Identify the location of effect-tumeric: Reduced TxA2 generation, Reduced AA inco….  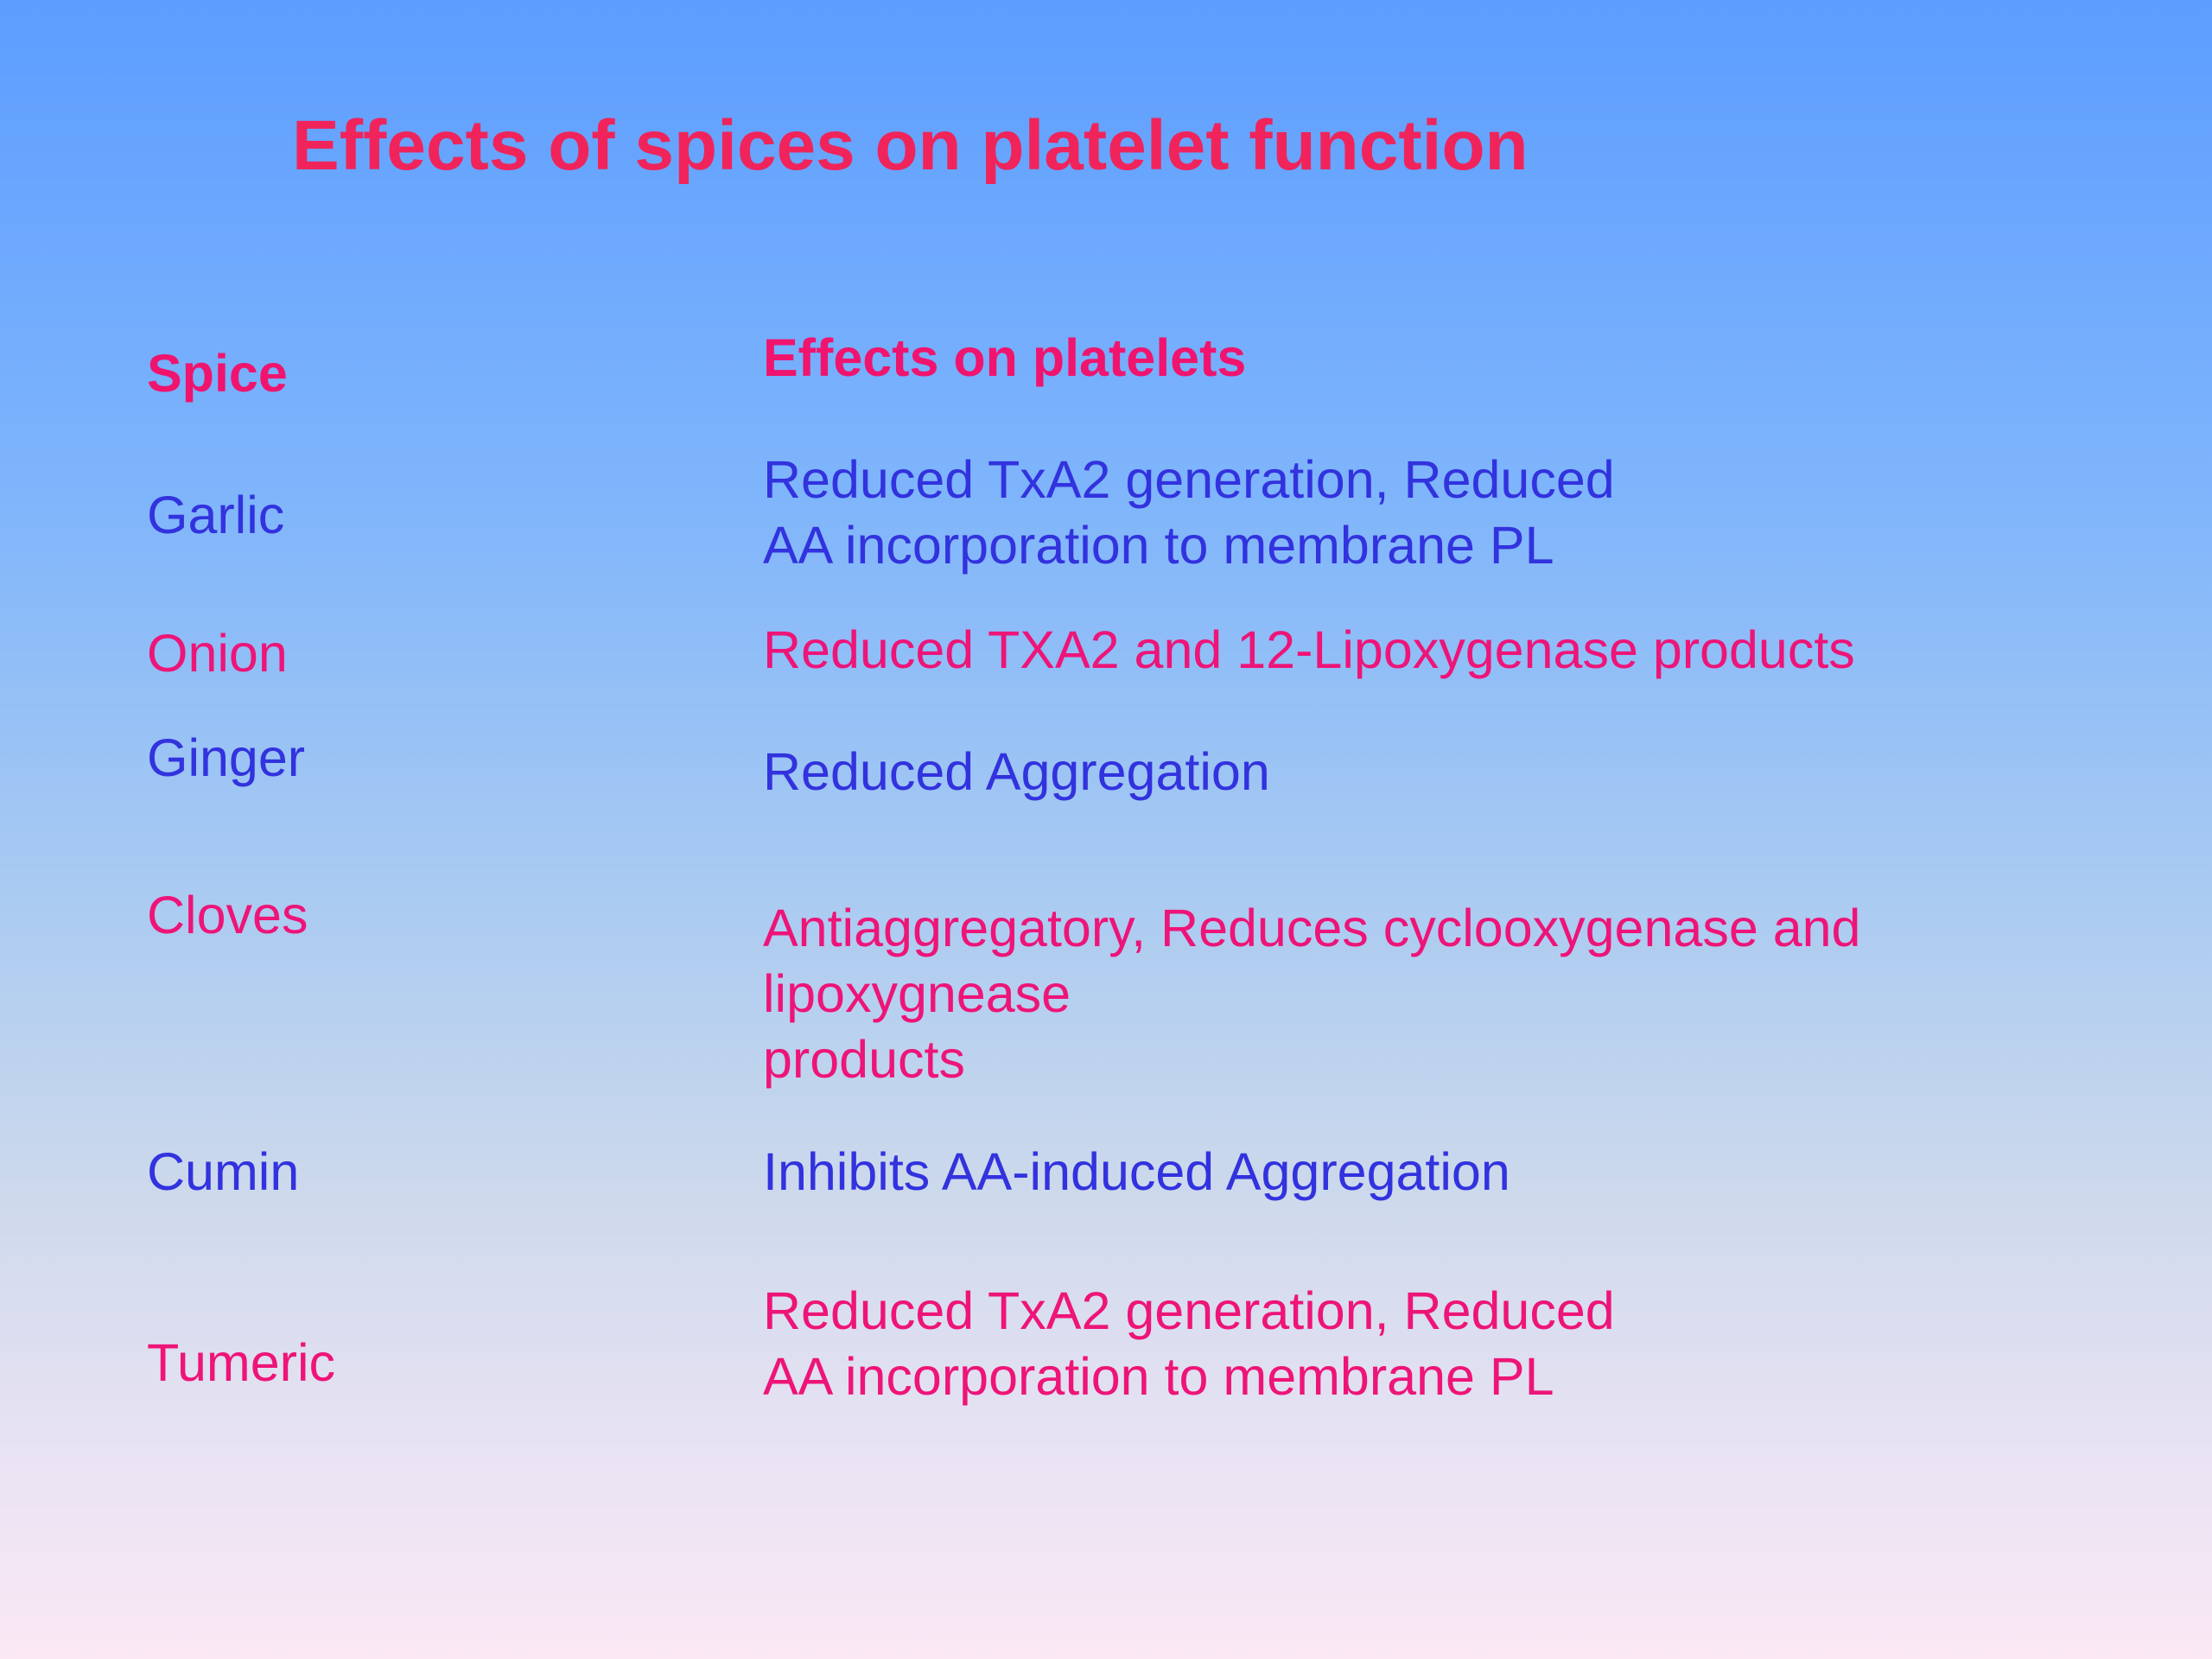
(1189, 1343).